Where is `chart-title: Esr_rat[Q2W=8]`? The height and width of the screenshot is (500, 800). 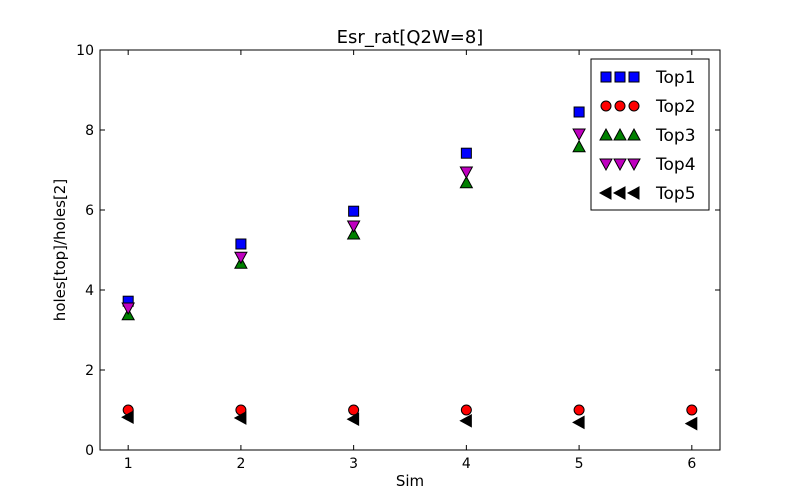
chart-title: Esr_rat[Q2W=8] is located at coordinates (410, 37).